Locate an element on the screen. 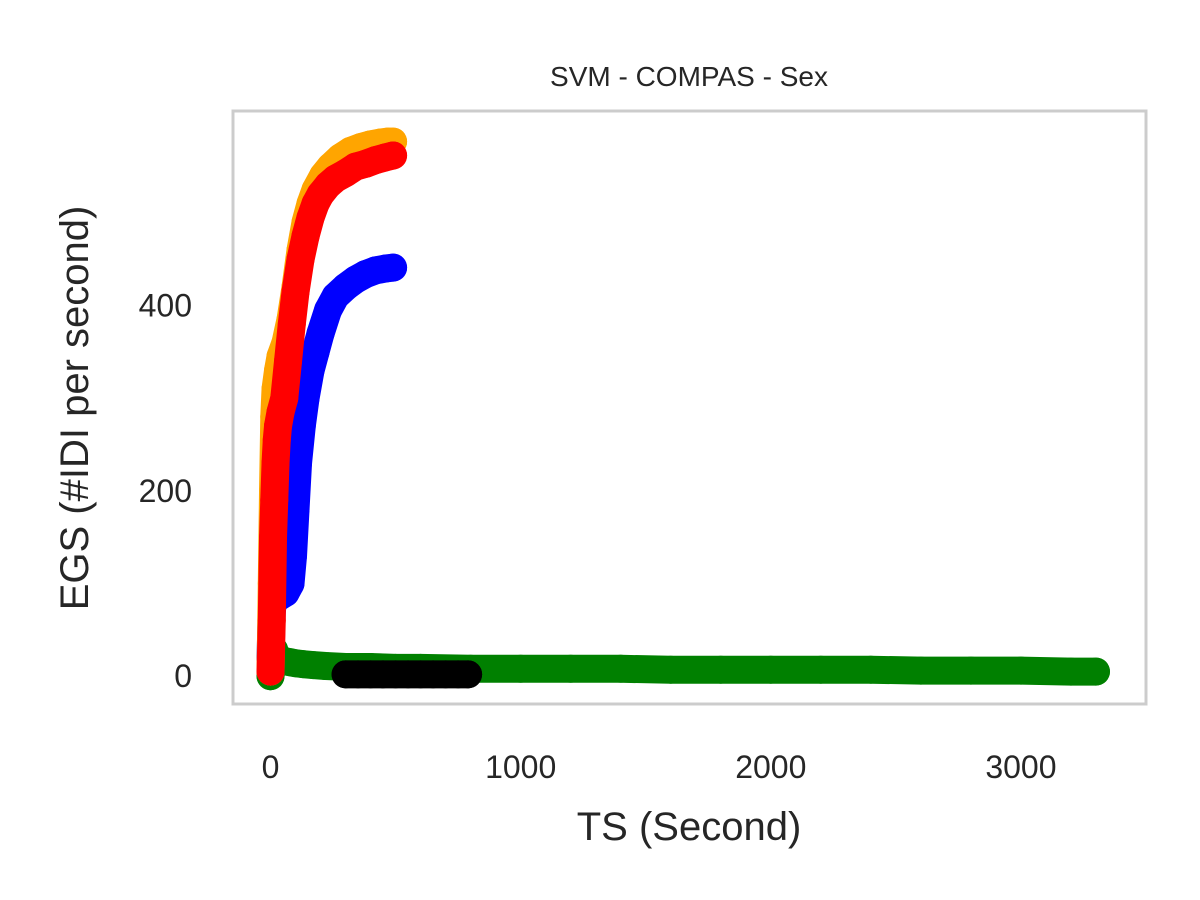  y-axis-ticks: 0 200 400 is located at coordinates (165, 491).